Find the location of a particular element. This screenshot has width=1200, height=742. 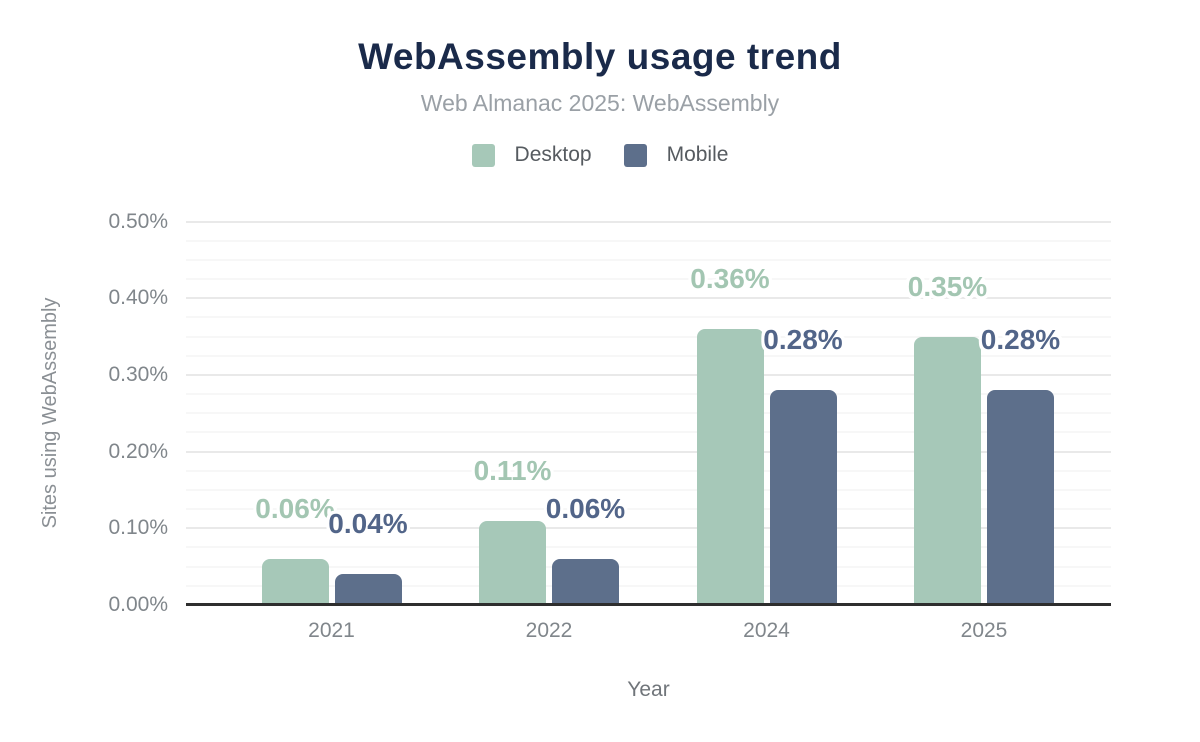

bar-value-label-desktop-2024: 0.36% is located at coordinates (730, 278).